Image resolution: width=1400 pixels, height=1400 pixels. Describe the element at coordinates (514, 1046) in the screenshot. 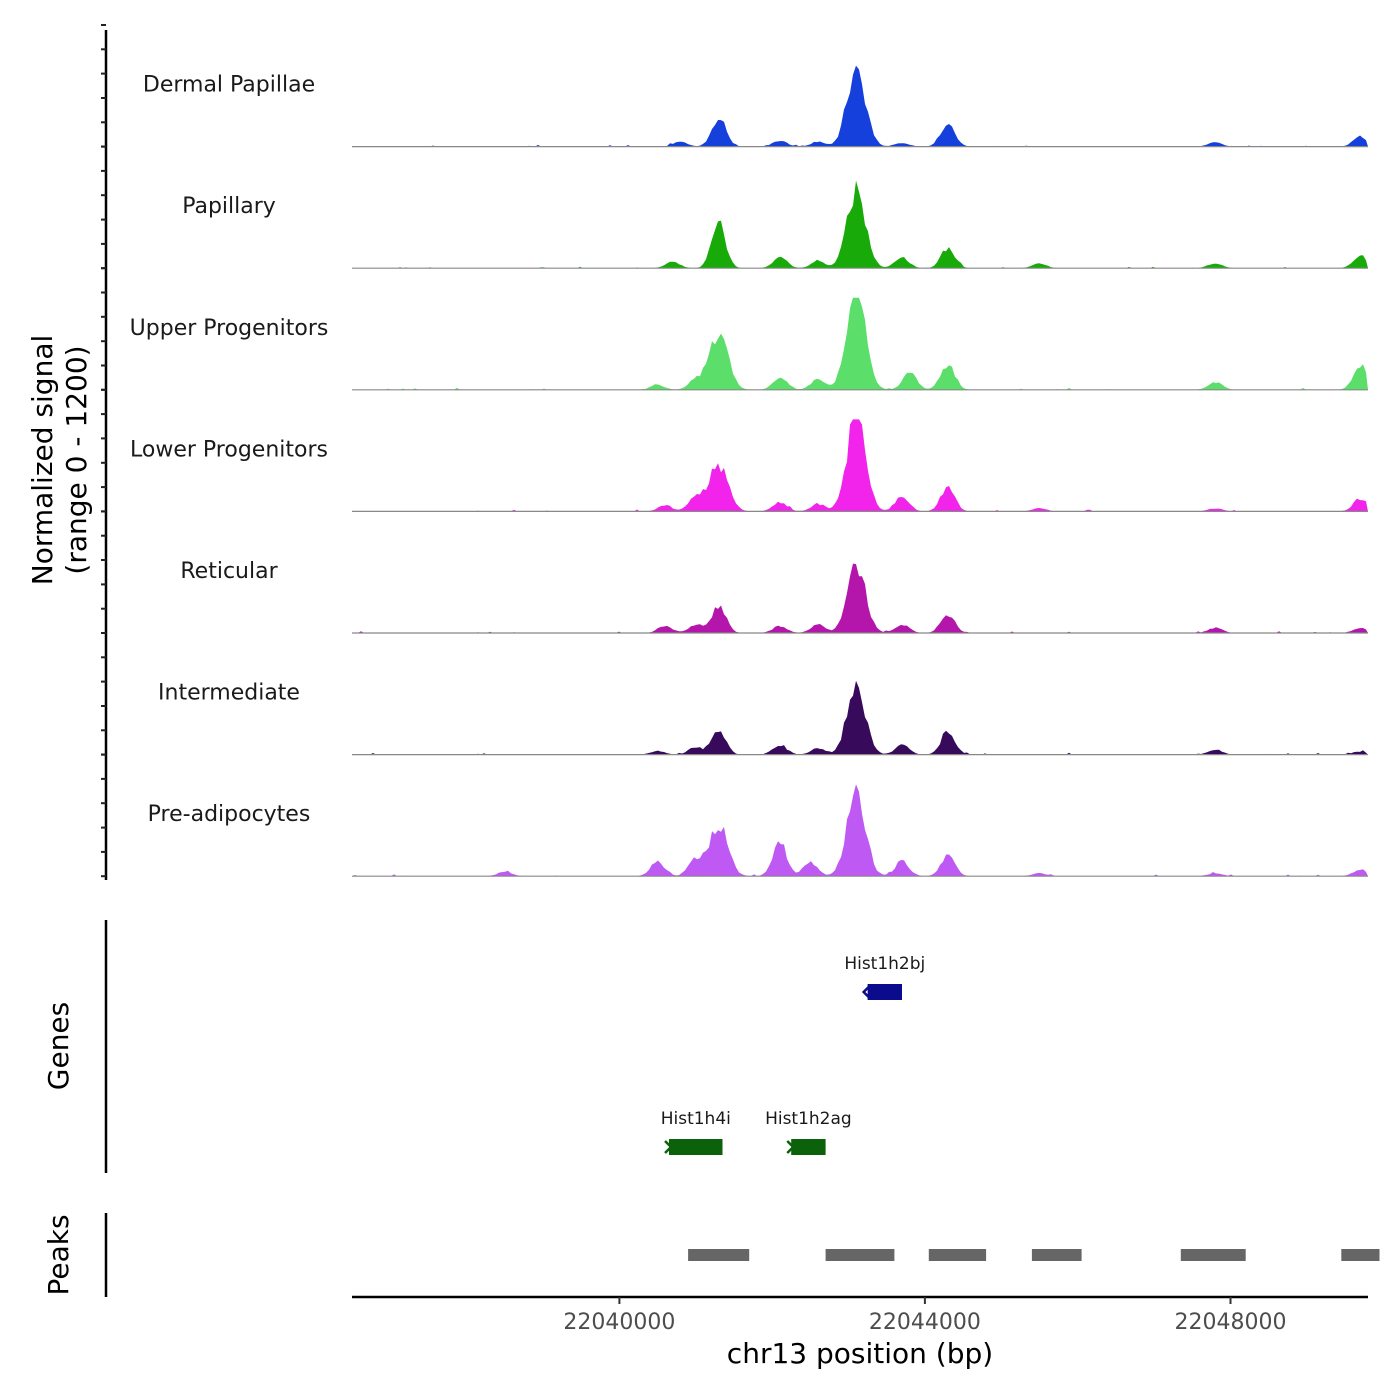

I see `genes-panel: Hist1h2bj Hist1h4i Hist1h2ag` at that location.